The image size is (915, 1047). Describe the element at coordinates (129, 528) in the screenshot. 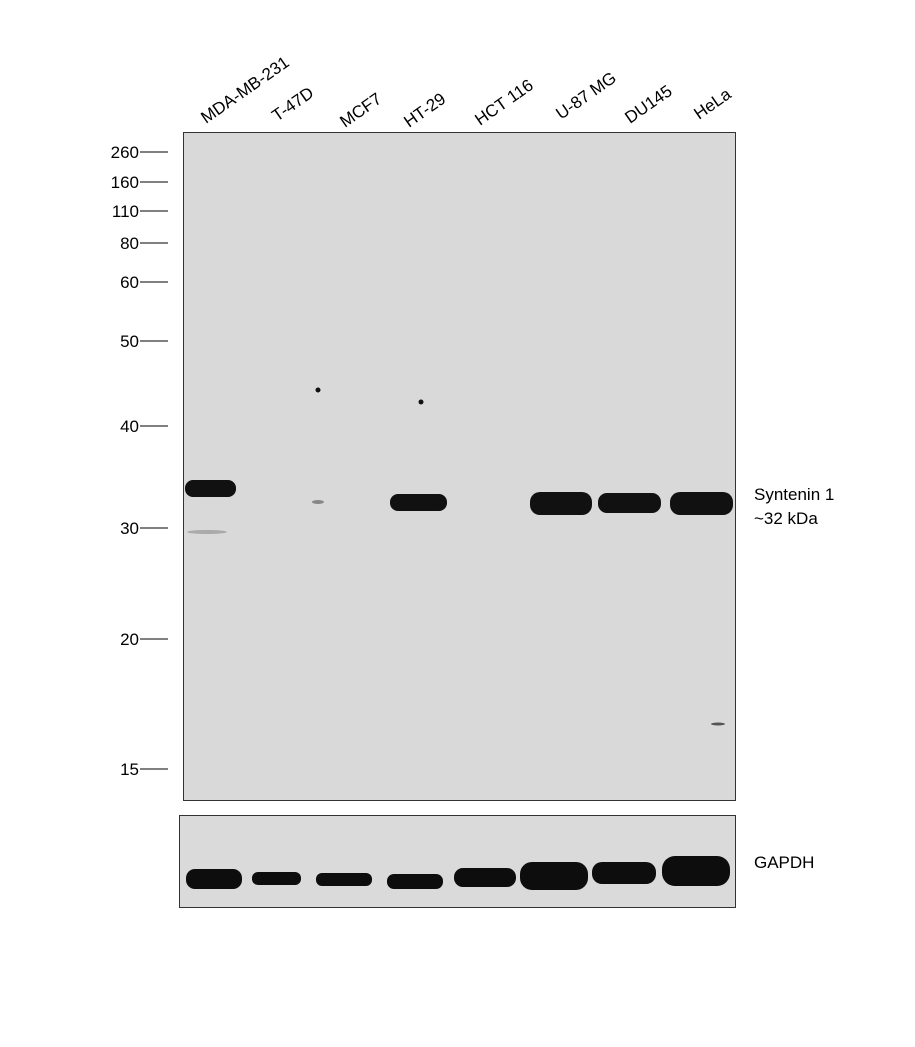

I see `marker-label: 30` at that location.